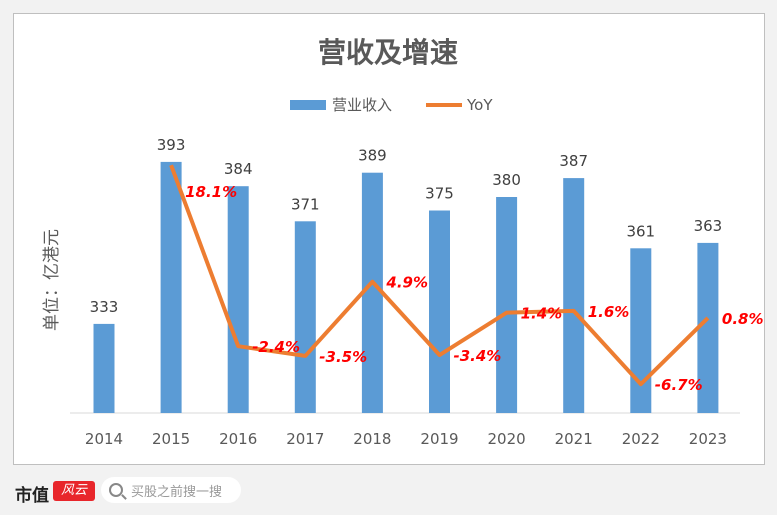 The image size is (777, 515). What do you see at coordinates (211, 192) in the screenshot?
I see `yoy-value-label: 18.1%` at bounding box center [211, 192].